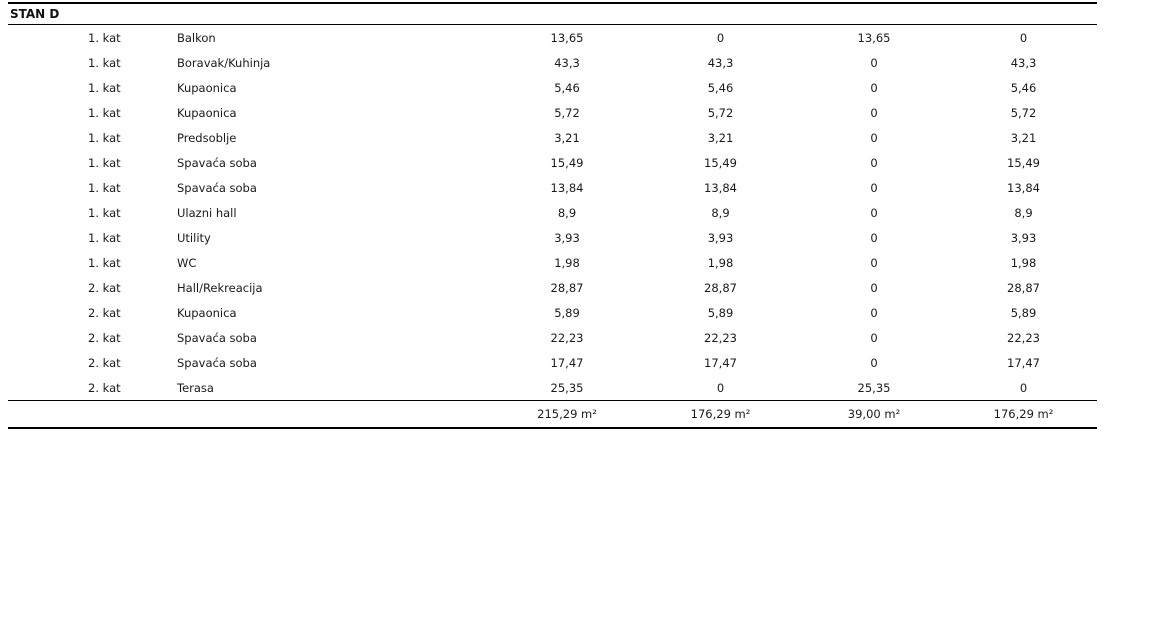  Describe the element at coordinates (207, 137) in the screenshot. I see `room-cell: Predsoblje` at that location.